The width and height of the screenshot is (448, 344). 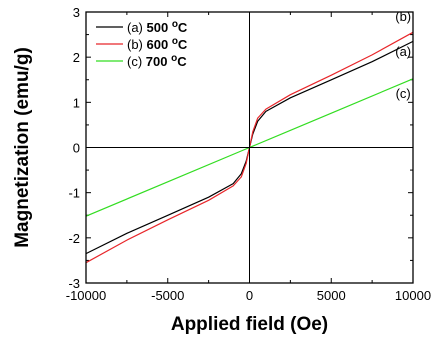 I want to click on x-tick-label: 5000, so click(x=331, y=295).